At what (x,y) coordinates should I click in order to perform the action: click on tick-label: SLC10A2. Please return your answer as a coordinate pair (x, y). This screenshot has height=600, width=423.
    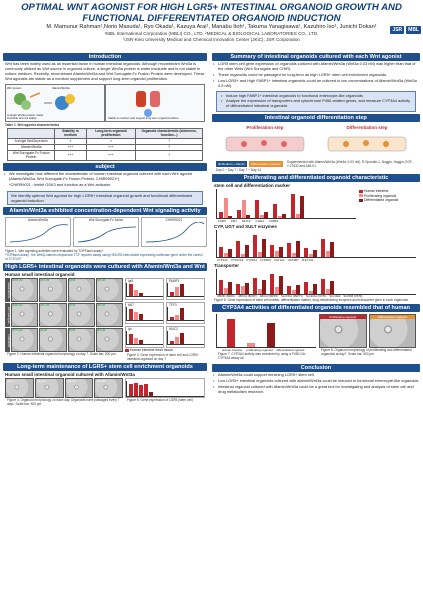
    Looking at the image, I should click on (335, 297).